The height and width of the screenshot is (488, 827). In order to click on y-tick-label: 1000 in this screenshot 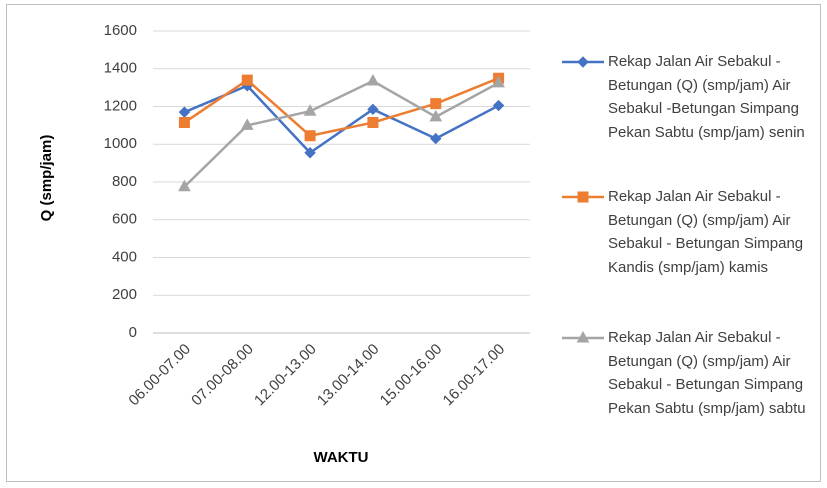, I will do `click(120, 143)`.